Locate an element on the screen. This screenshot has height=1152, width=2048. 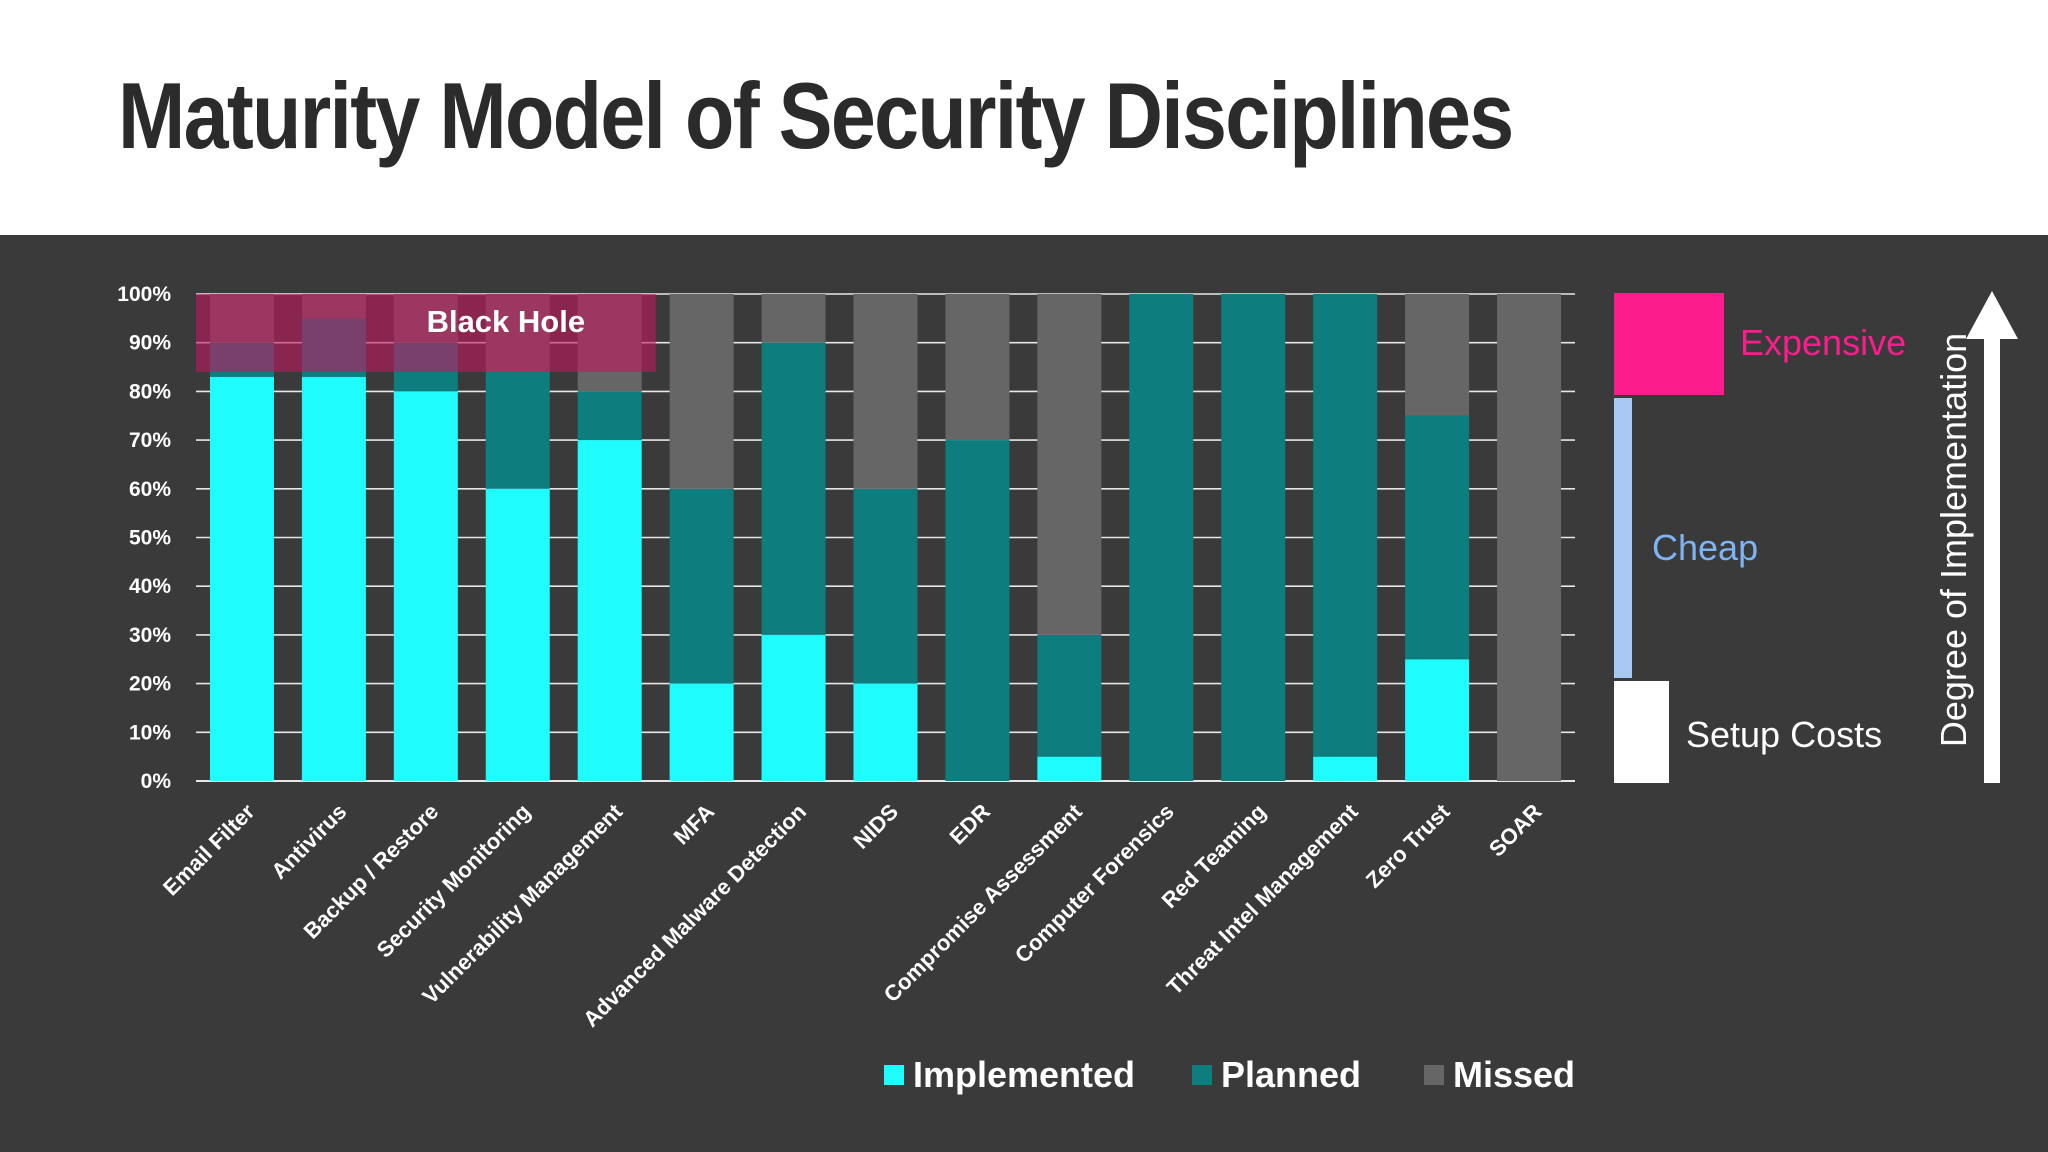
y-tick-label: 20% is located at coordinates (150, 684).